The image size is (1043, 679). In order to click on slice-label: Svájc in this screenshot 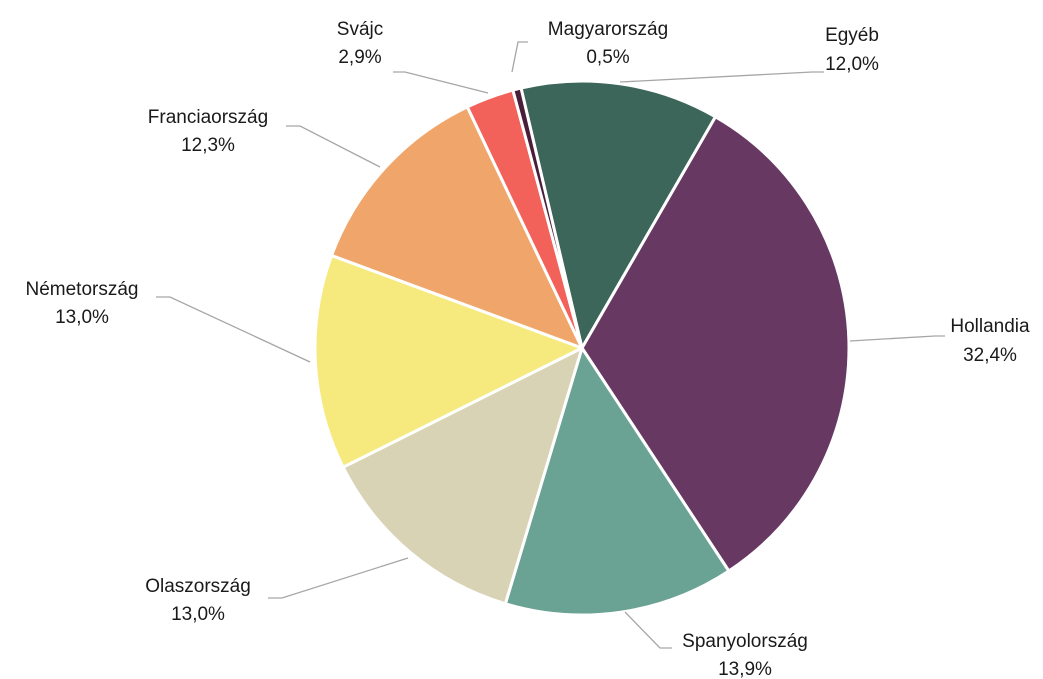, I will do `click(360, 29)`.